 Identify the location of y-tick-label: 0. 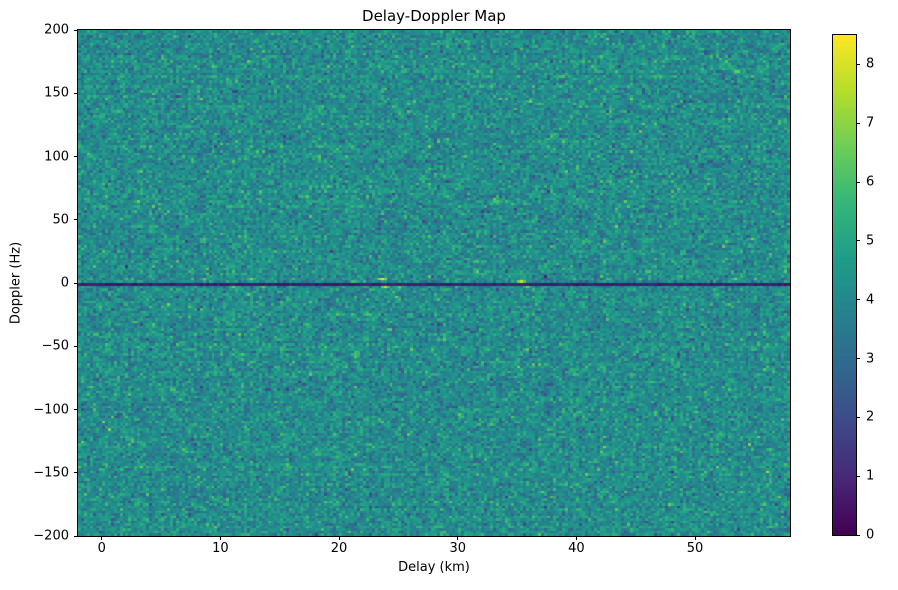
(64, 283).